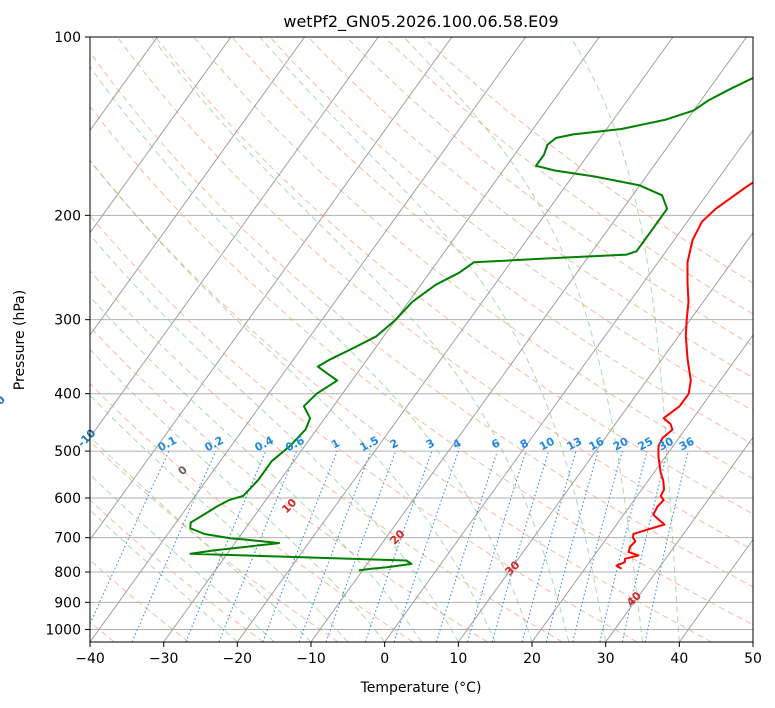 The image size is (775, 708). Describe the element at coordinates (684, 375) in the screenshot. I see `temperature-profile-line` at that location.